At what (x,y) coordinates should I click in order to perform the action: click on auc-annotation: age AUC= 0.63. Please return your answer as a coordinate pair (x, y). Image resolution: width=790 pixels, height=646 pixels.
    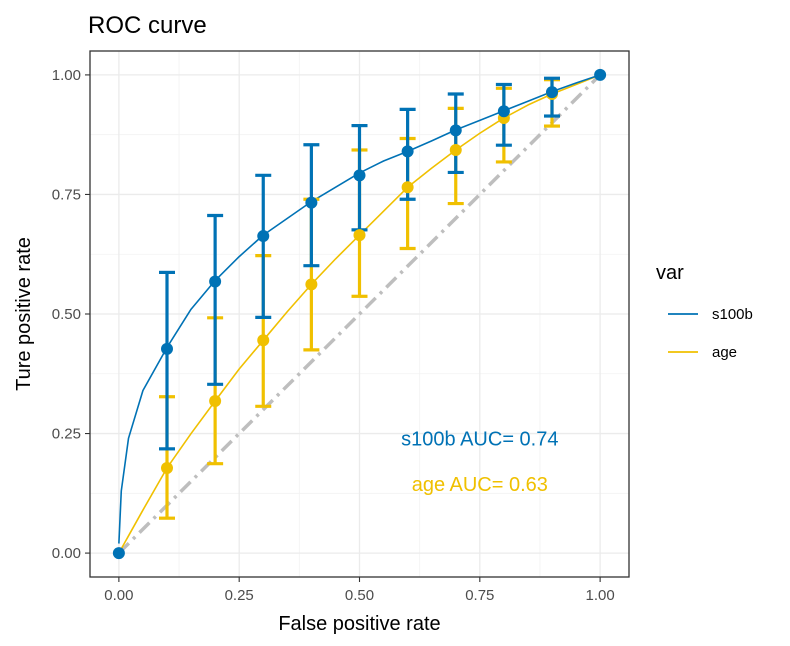
    Looking at the image, I should click on (480, 485).